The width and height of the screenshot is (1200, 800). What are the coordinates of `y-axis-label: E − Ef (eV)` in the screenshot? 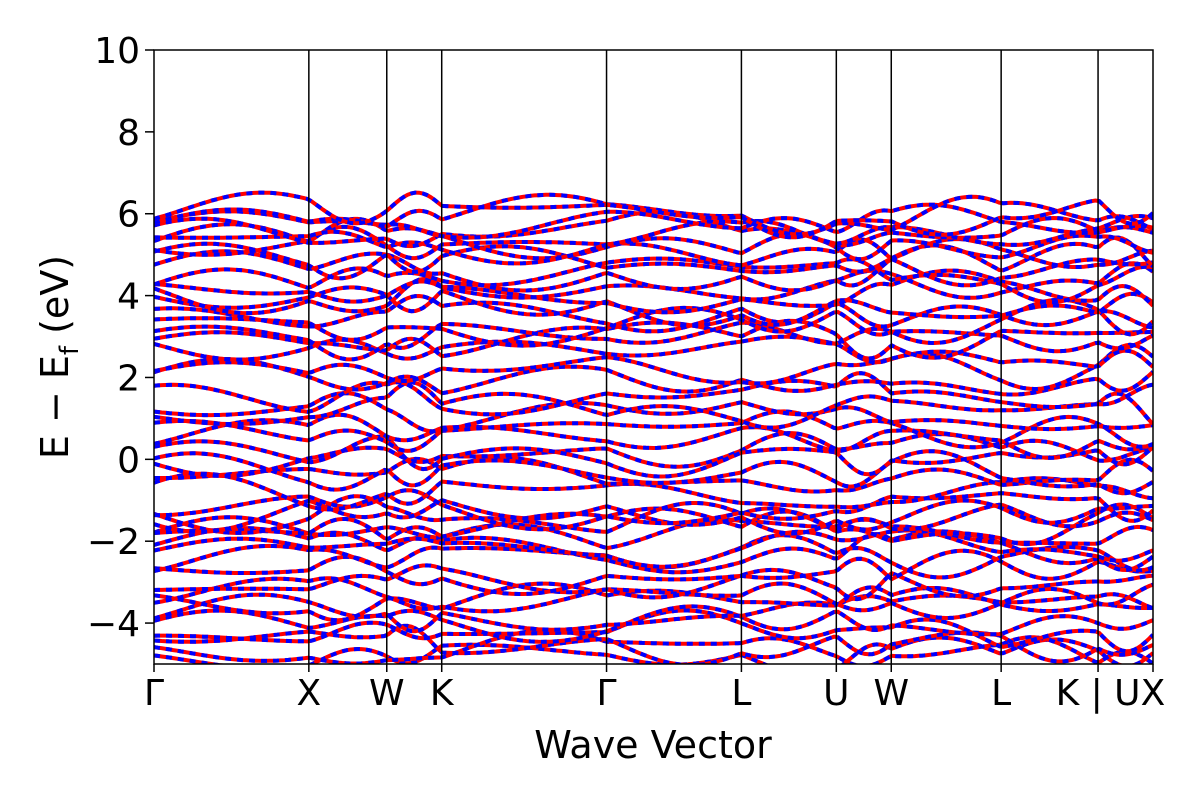 It's located at (59, 357).